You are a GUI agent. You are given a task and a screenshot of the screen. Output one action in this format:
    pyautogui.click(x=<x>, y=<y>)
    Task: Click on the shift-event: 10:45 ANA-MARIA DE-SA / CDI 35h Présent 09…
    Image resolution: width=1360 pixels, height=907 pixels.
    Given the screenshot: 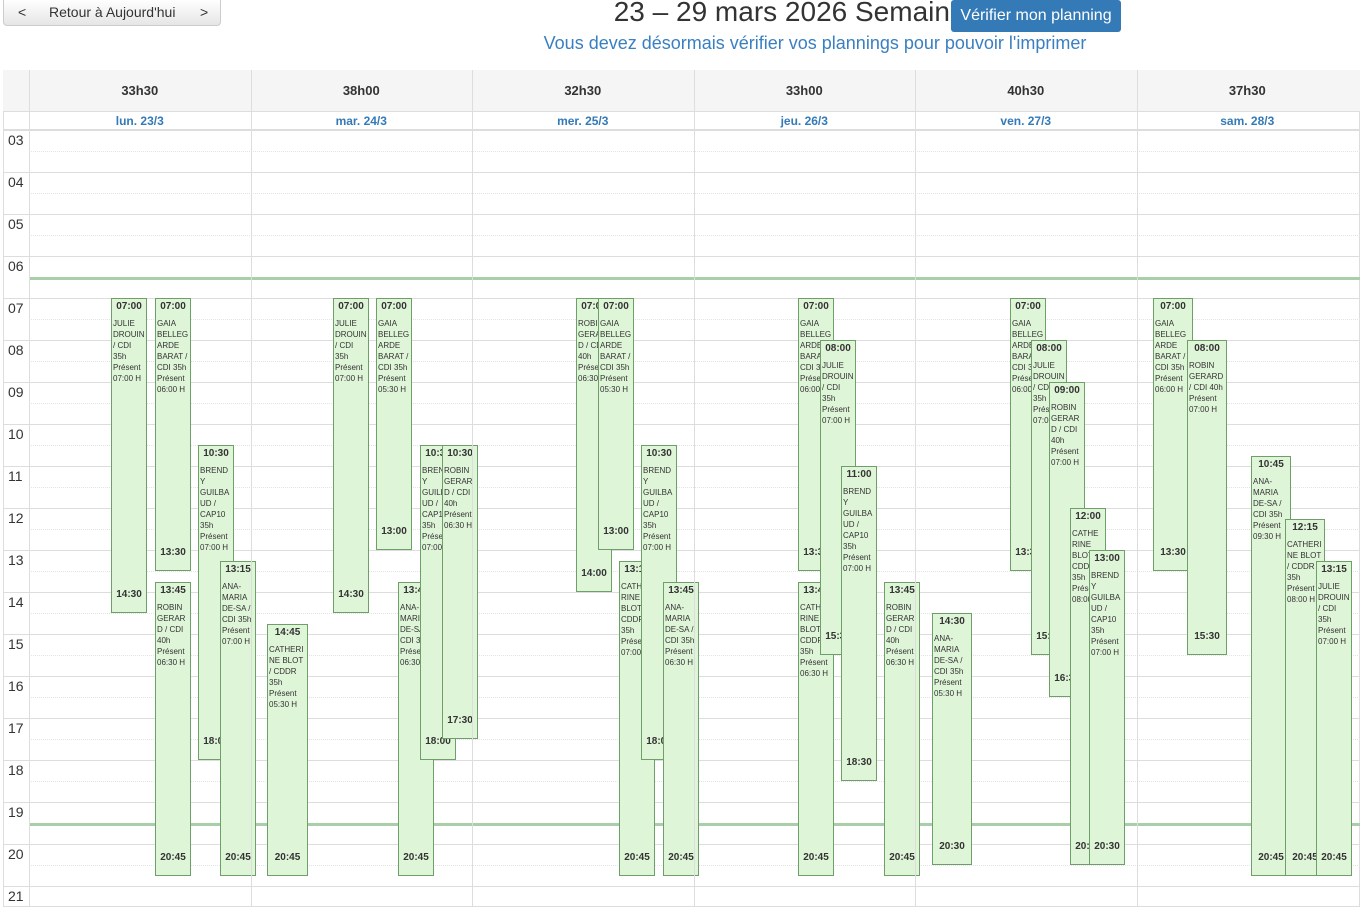 What is the action you would take?
    pyautogui.click(x=1271, y=665)
    